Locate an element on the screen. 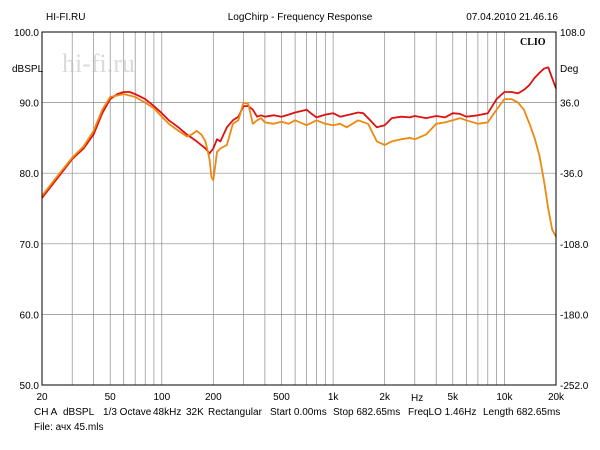 The height and width of the screenshot is (450, 600). y-axis-right-label: Deg is located at coordinates (569, 69).